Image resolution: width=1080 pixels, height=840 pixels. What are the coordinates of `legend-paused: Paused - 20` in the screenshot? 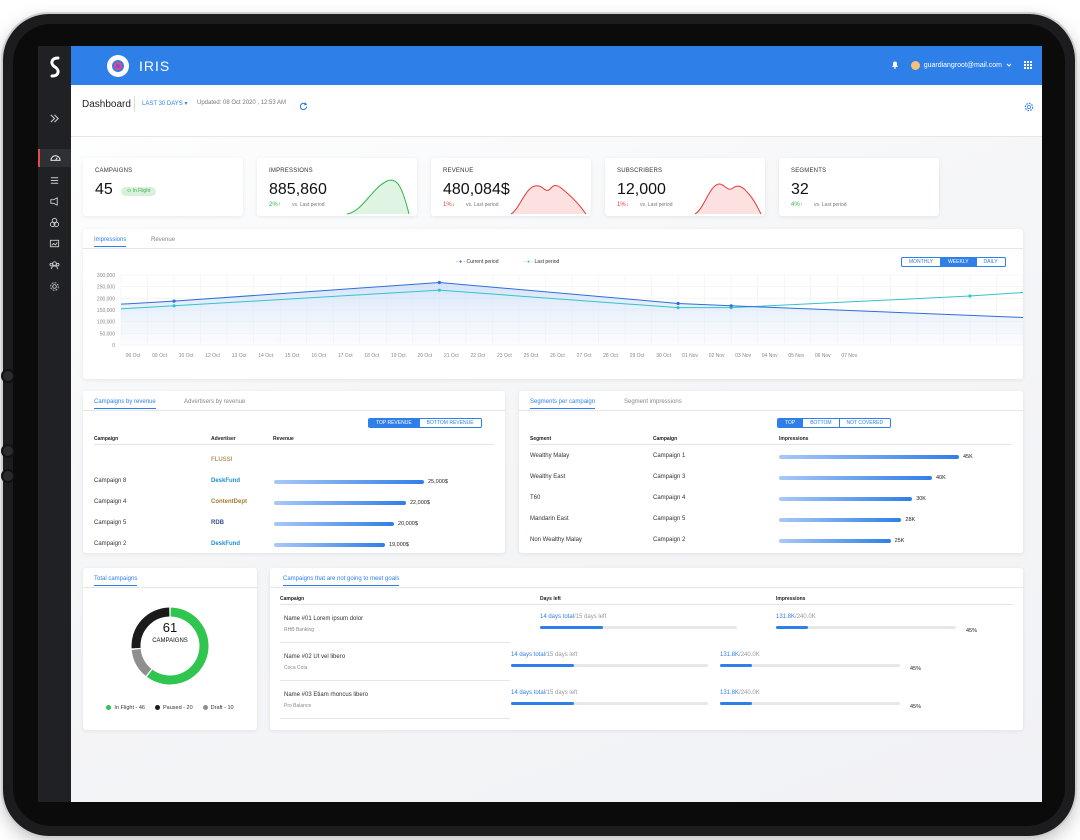 It's located at (173, 708).